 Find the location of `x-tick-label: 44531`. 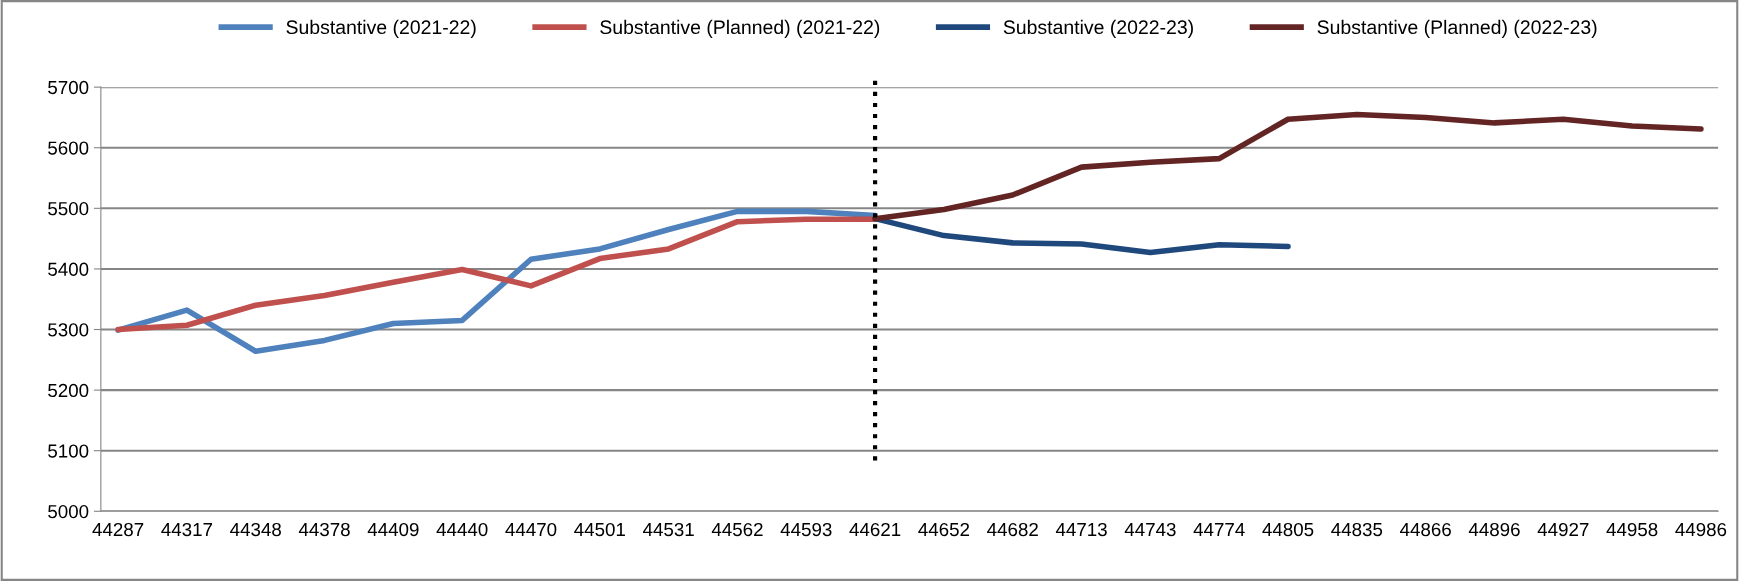

x-tick-label: 44531 is located at coordinates (668, 529).